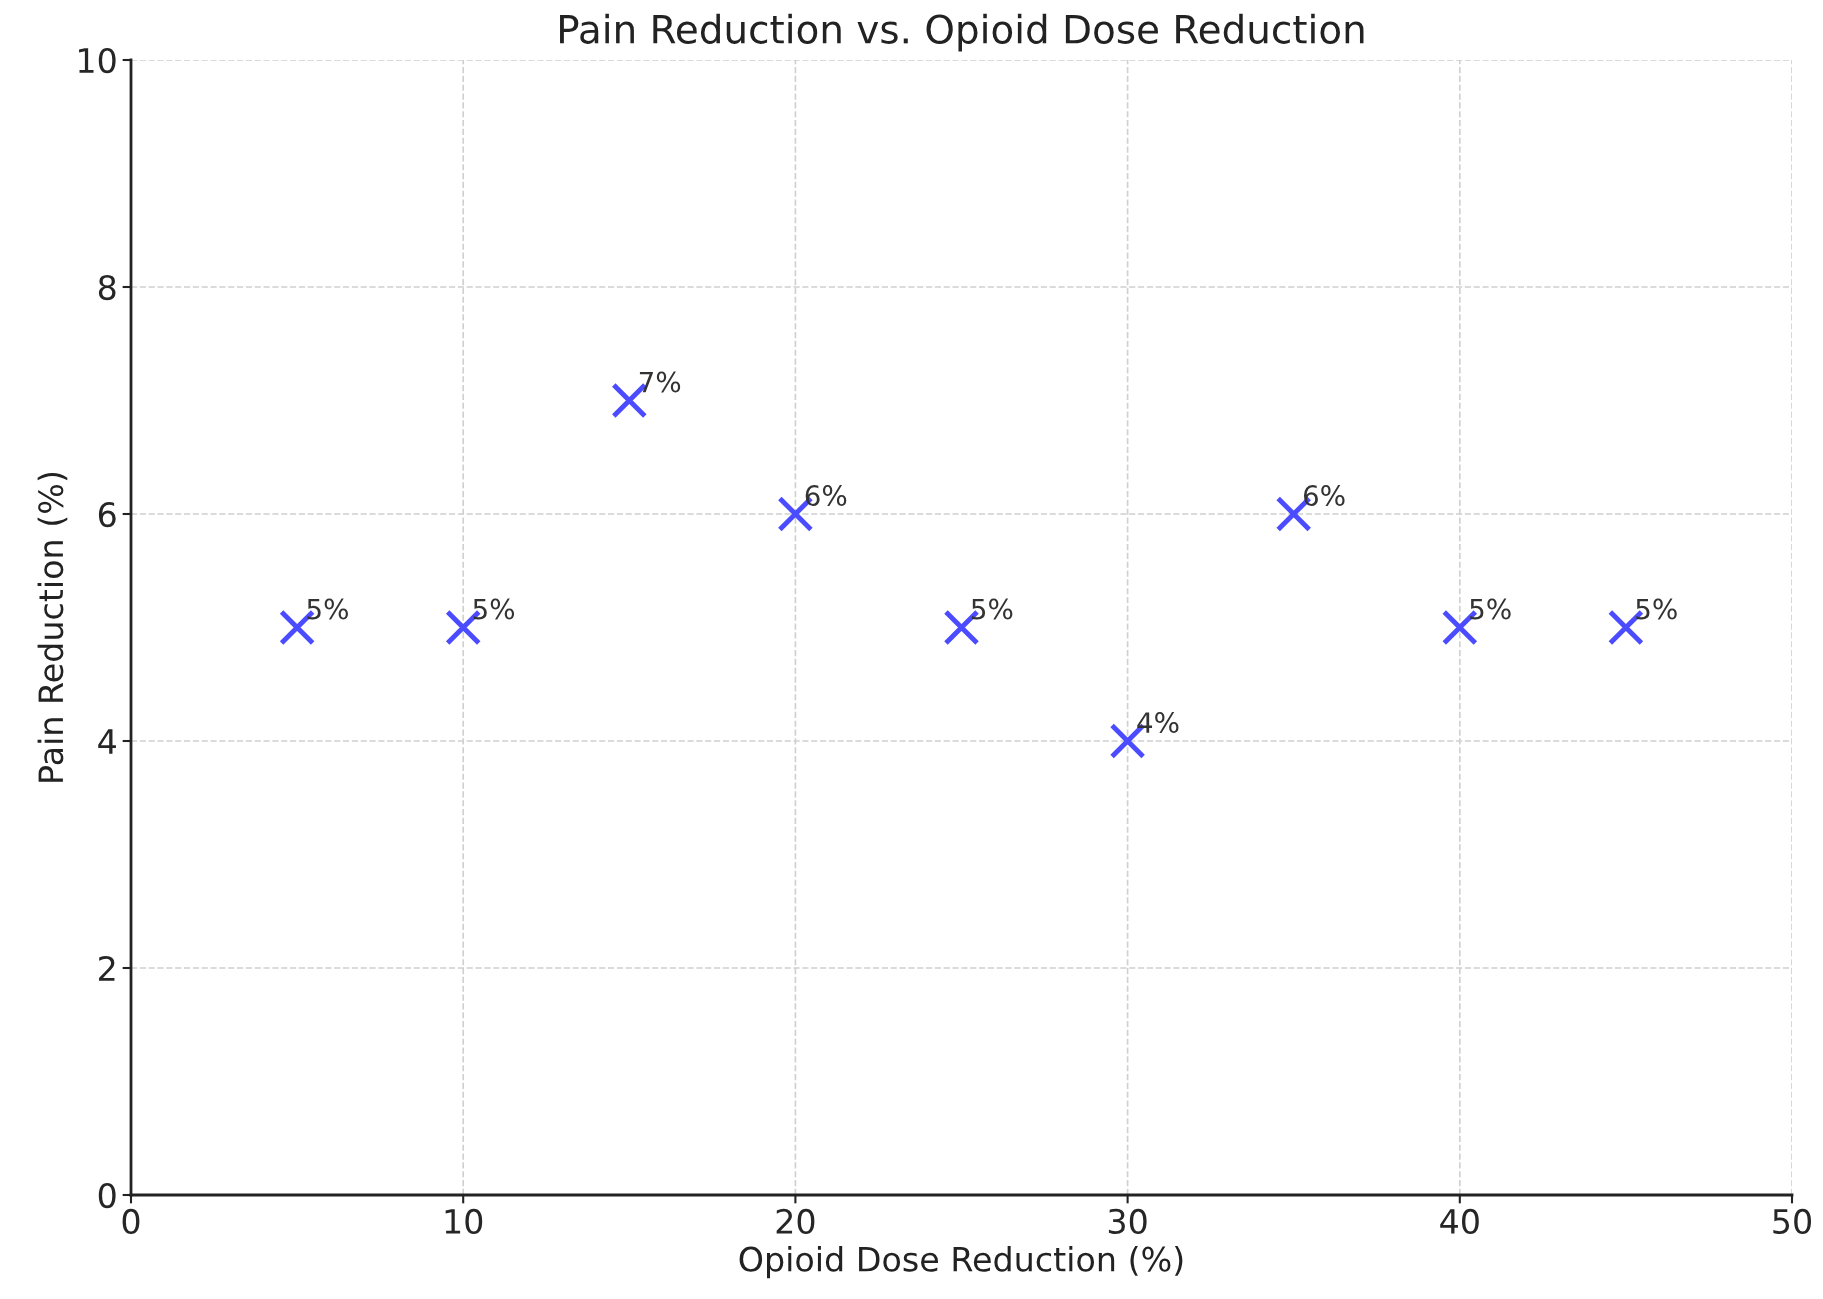 The height and width of the screenshot is (1299, 1823). Describe the element at coordinates (464, 1221) in the screenshot. I see `x-tick-label: 10` at that location.